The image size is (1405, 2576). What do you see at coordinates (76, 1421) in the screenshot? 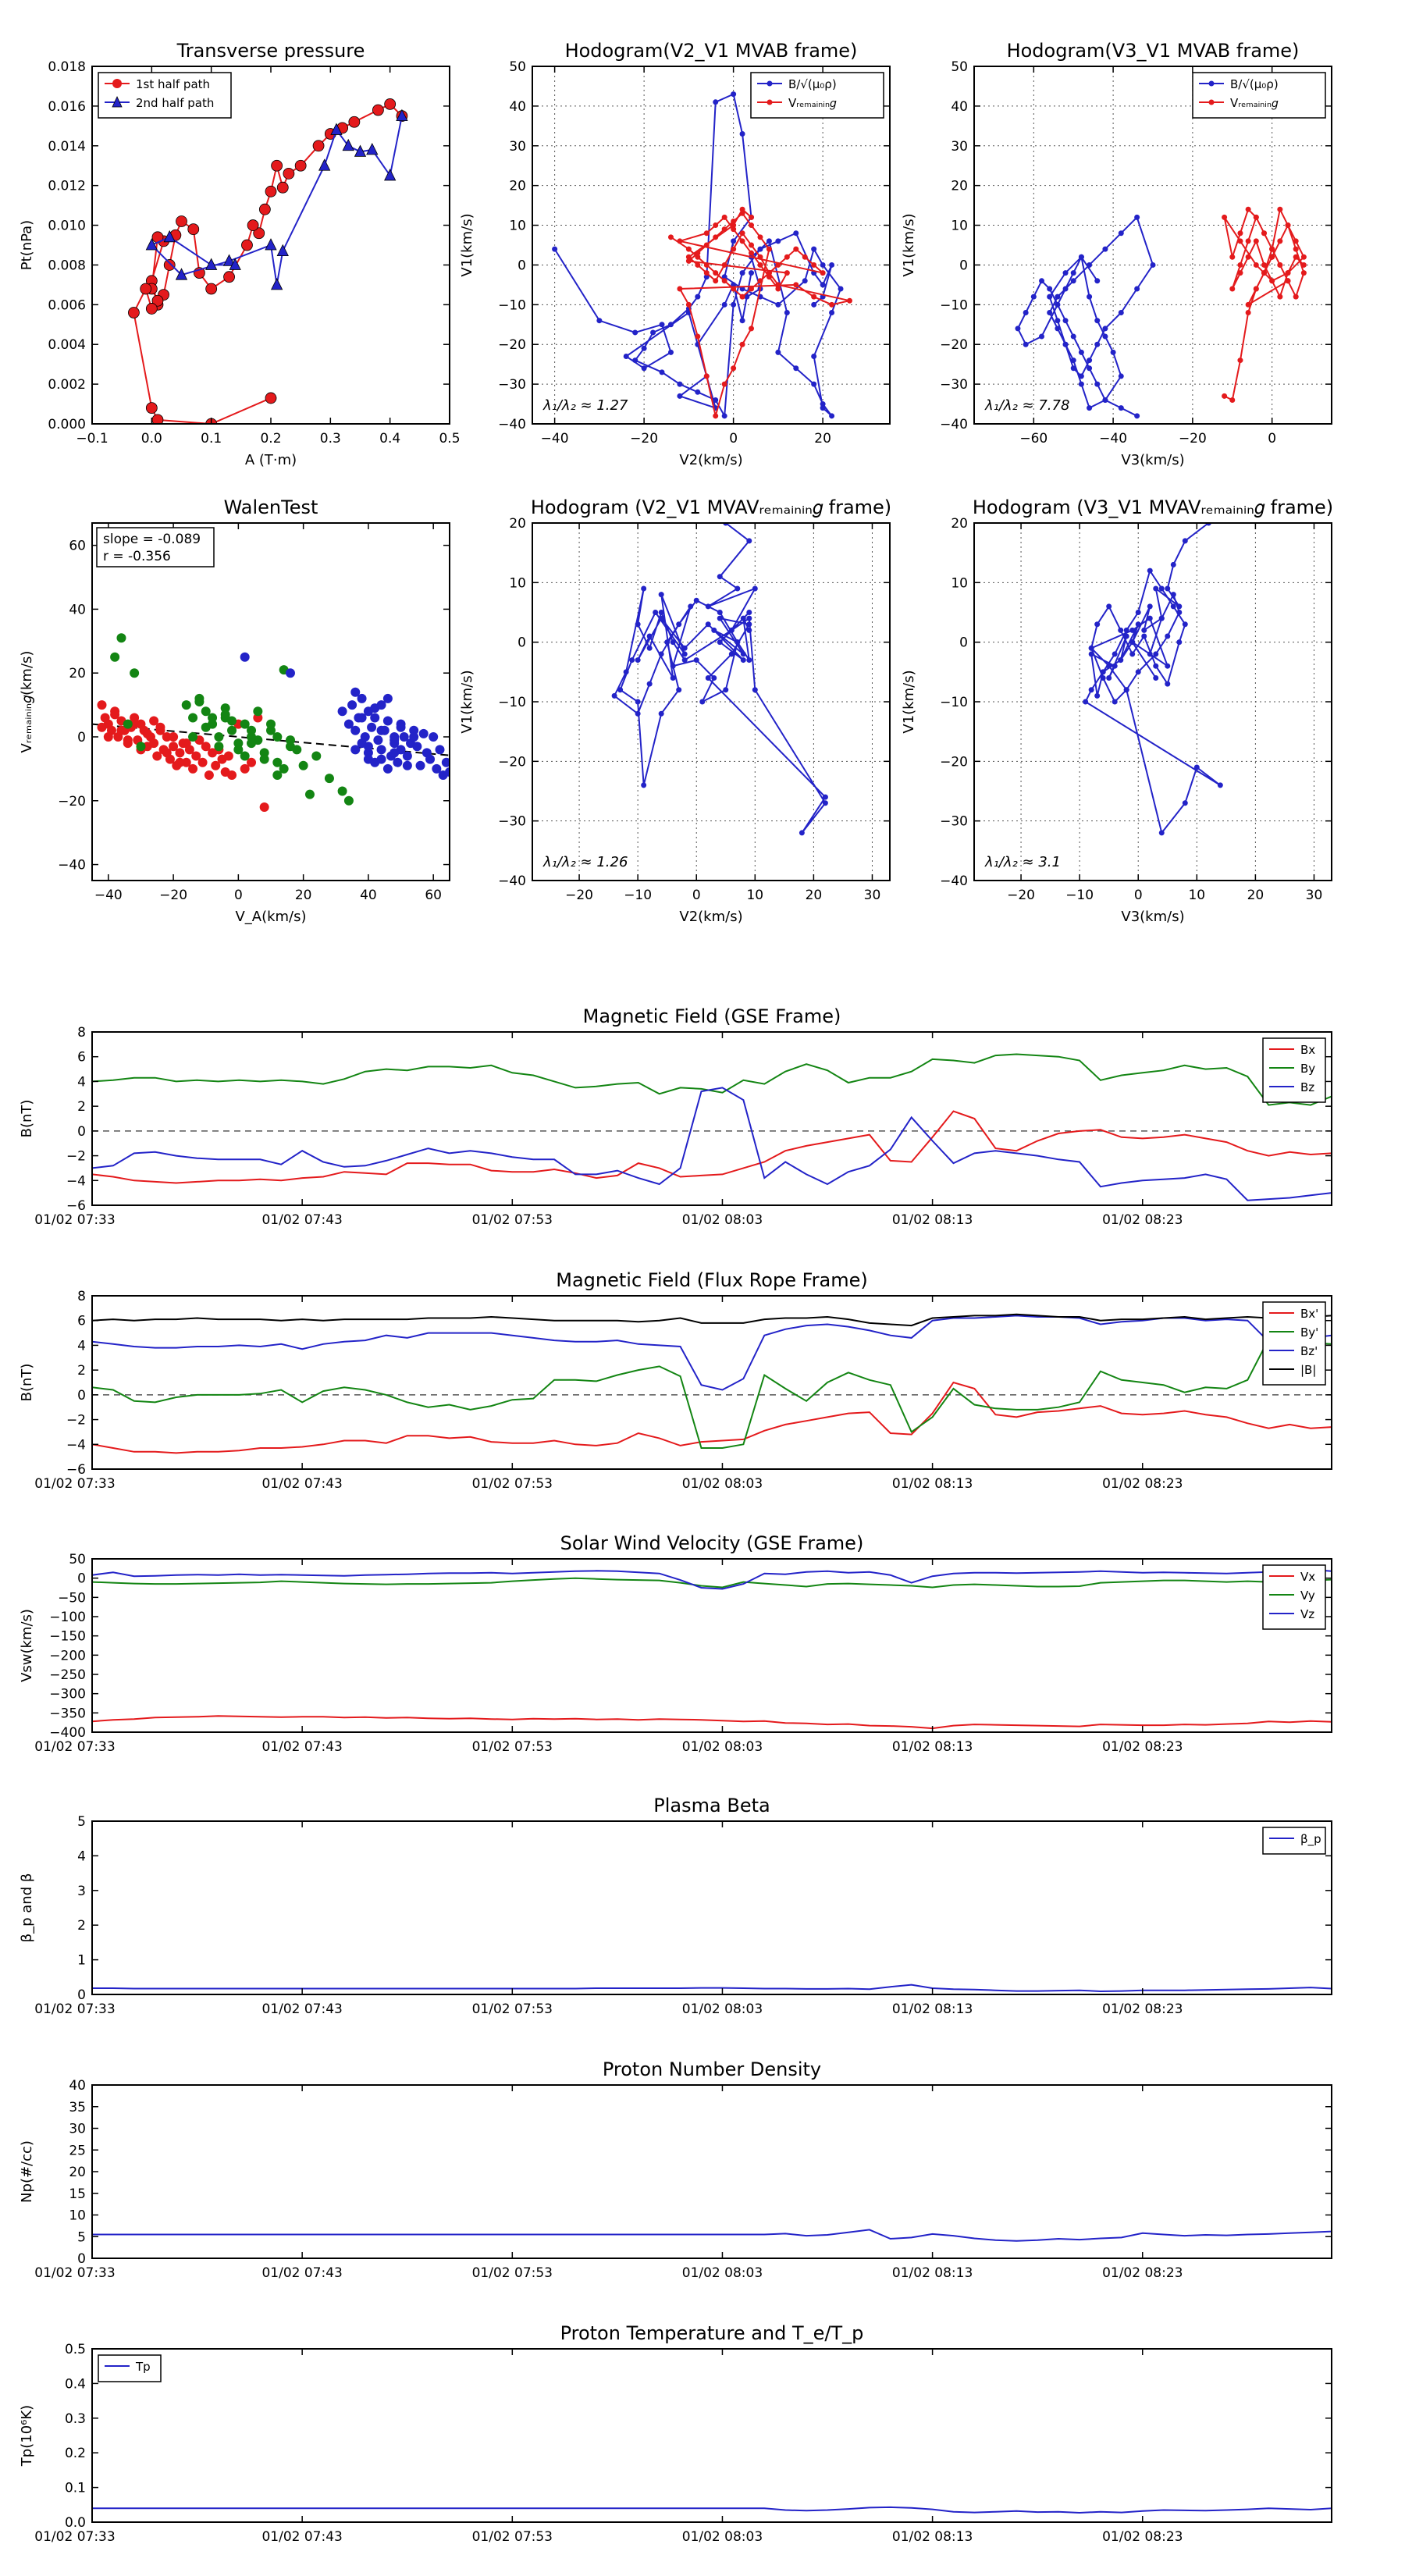
I see `y-tick-label: −2` at bounding box center [76, 1421].